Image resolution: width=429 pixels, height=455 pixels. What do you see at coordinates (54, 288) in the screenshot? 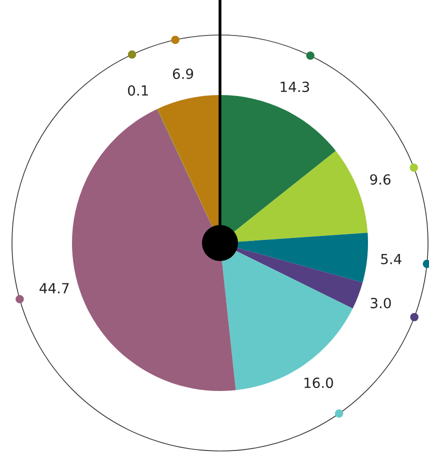
I see `data-label: 44.7` at bounding box center [54, 288].